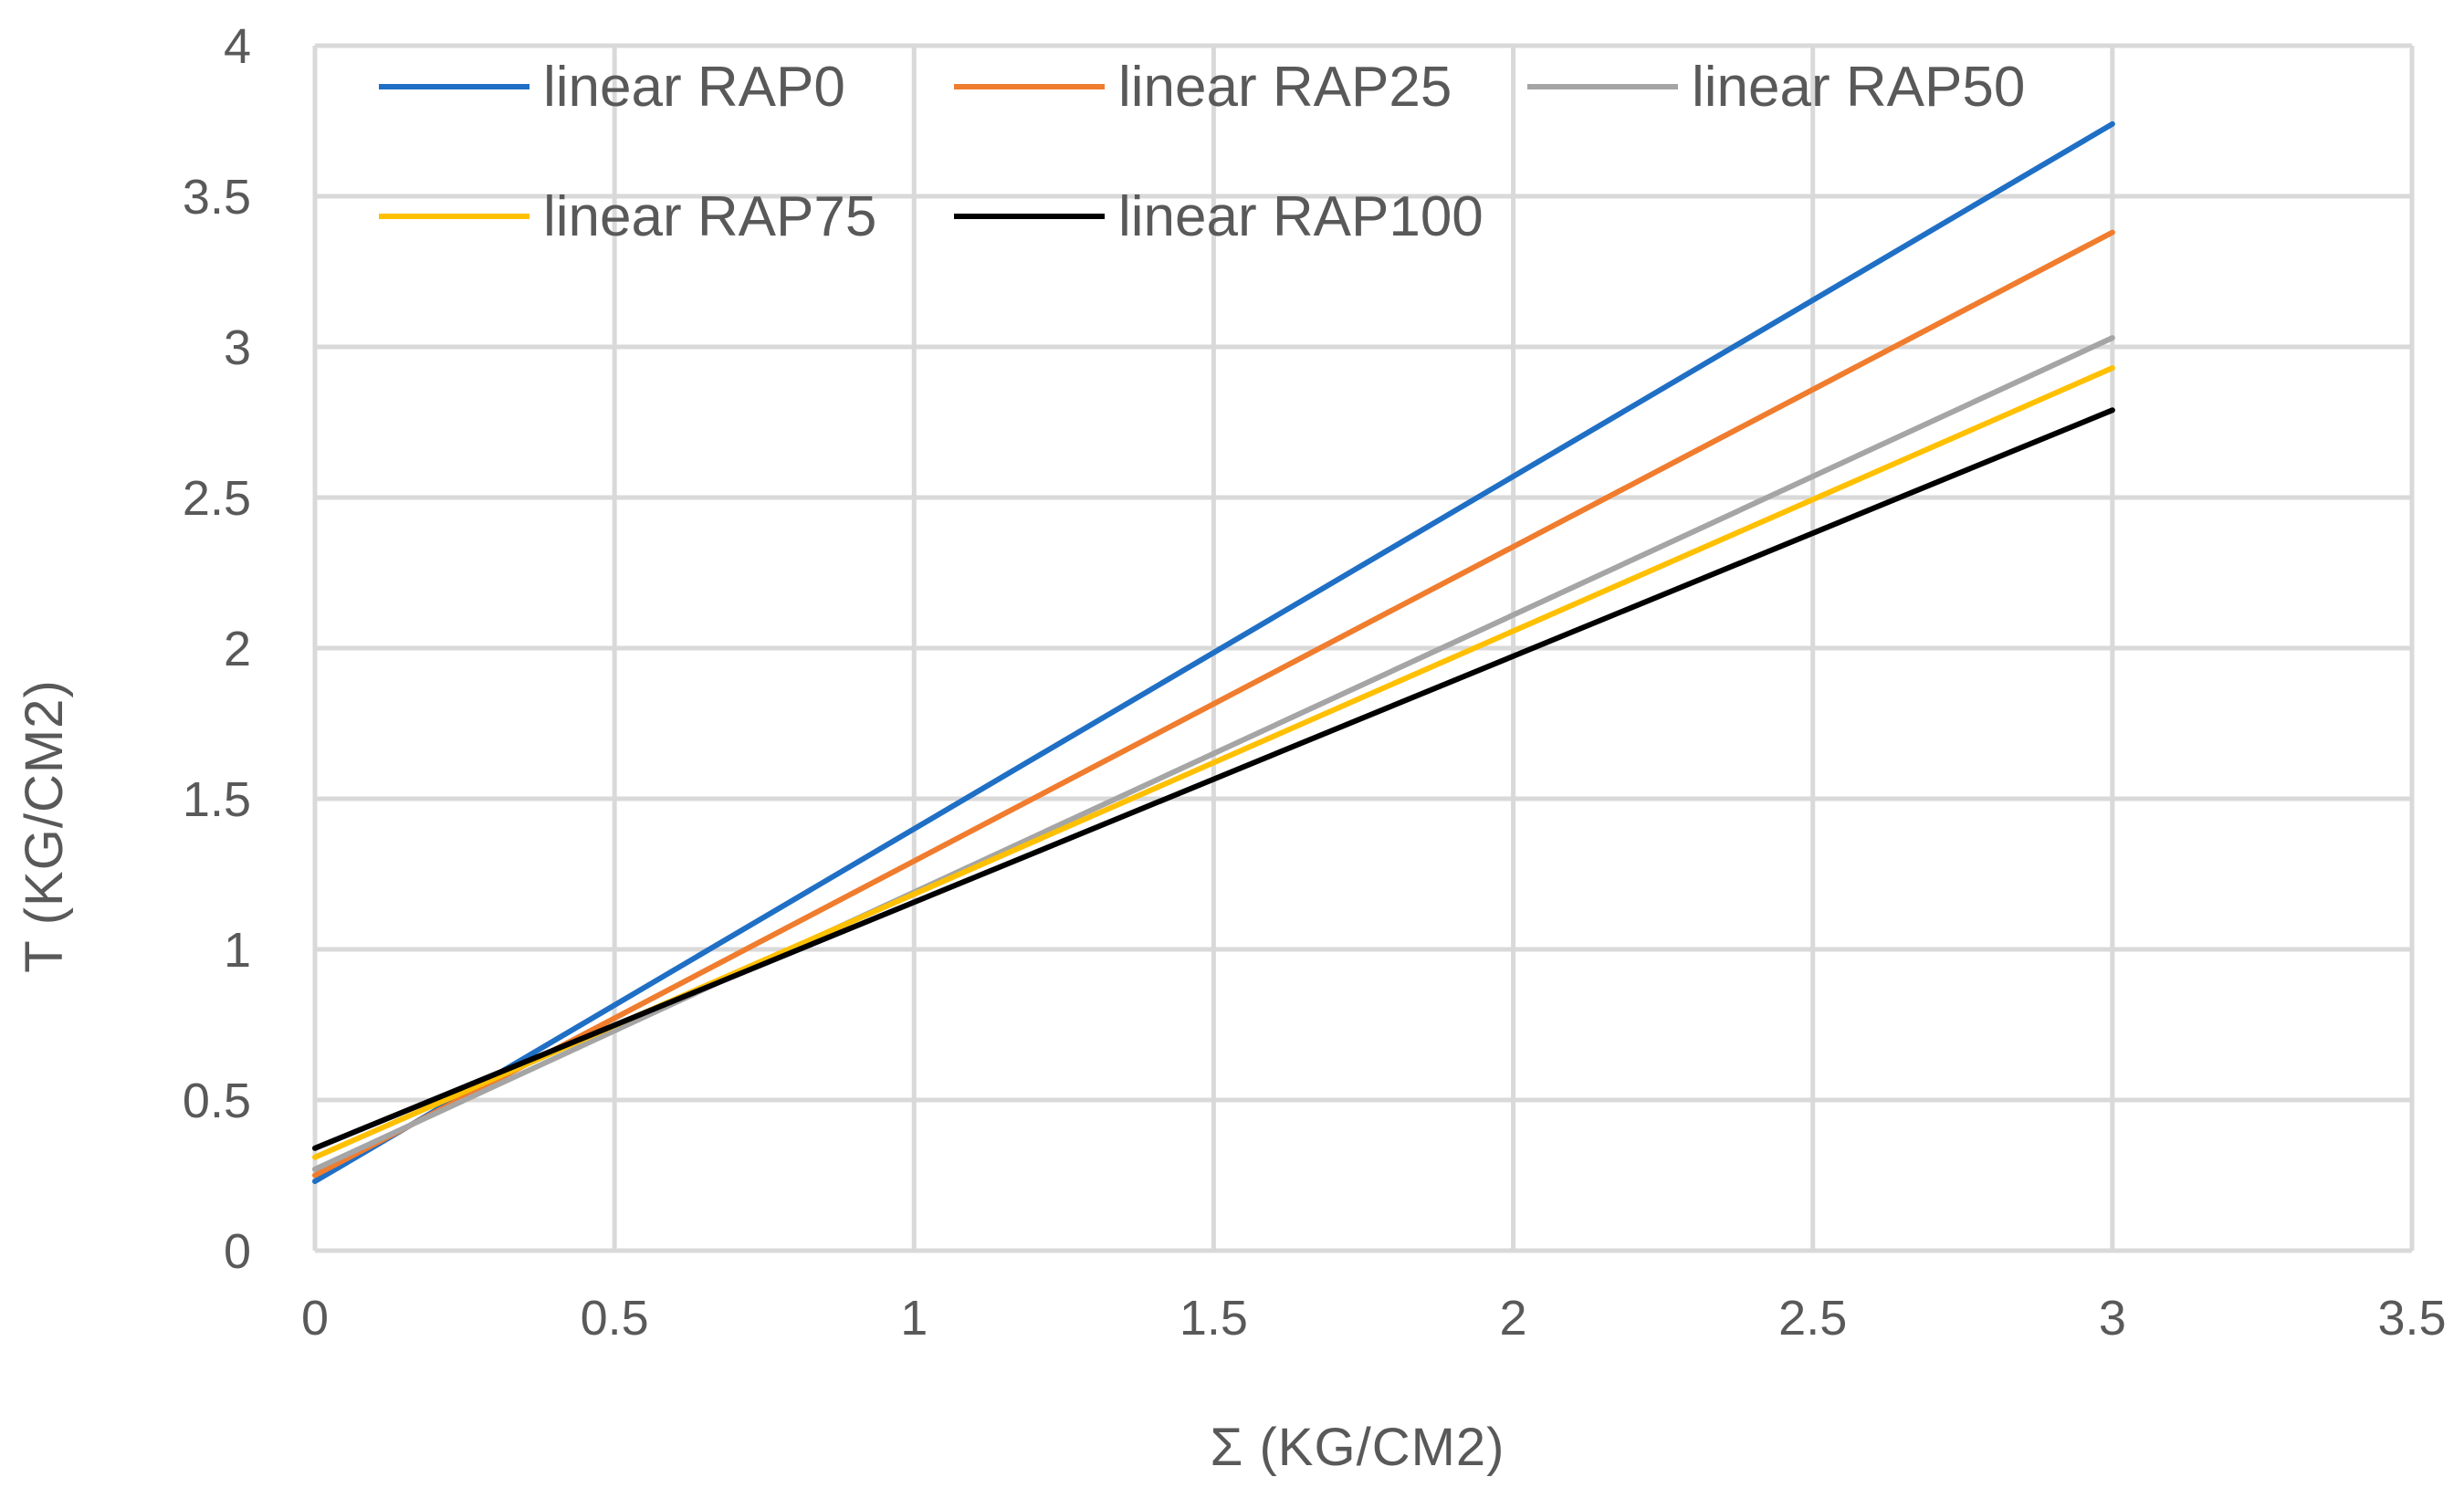 The image size is (2464, 1498). Describe the element at coordinates (1214, 1318) in the screenshot. I see `x-tick-label: 1.5` at that location.